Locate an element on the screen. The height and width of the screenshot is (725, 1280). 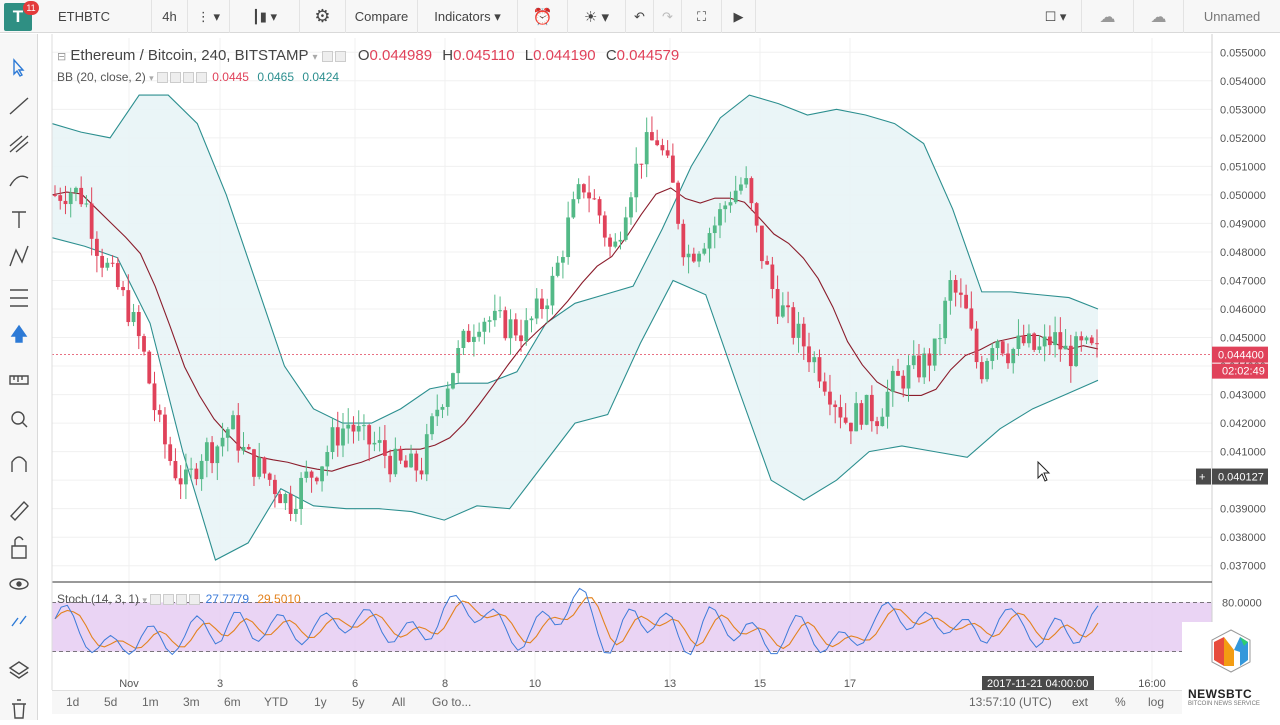
ruler-icon is located at coordinates (19, 380).